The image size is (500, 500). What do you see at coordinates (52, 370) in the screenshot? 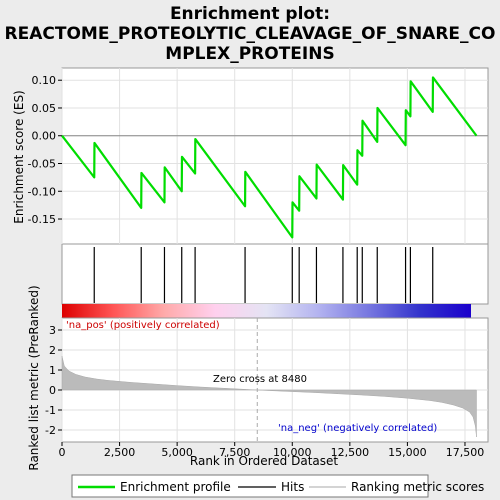
I see `metric-y-tick-label: 1` at bounding box center [52, 370].